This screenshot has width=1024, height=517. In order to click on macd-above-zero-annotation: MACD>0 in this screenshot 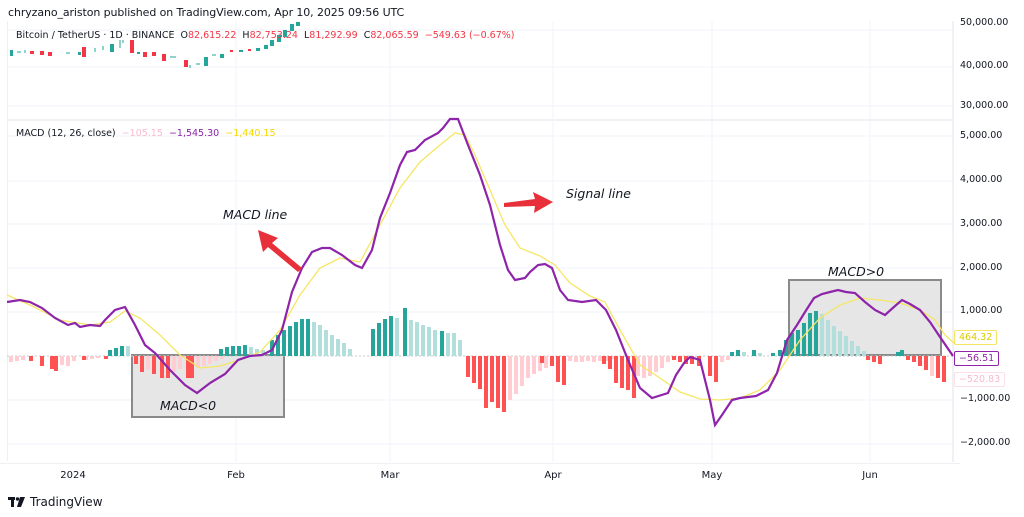, I will do `click(856, 271)`.